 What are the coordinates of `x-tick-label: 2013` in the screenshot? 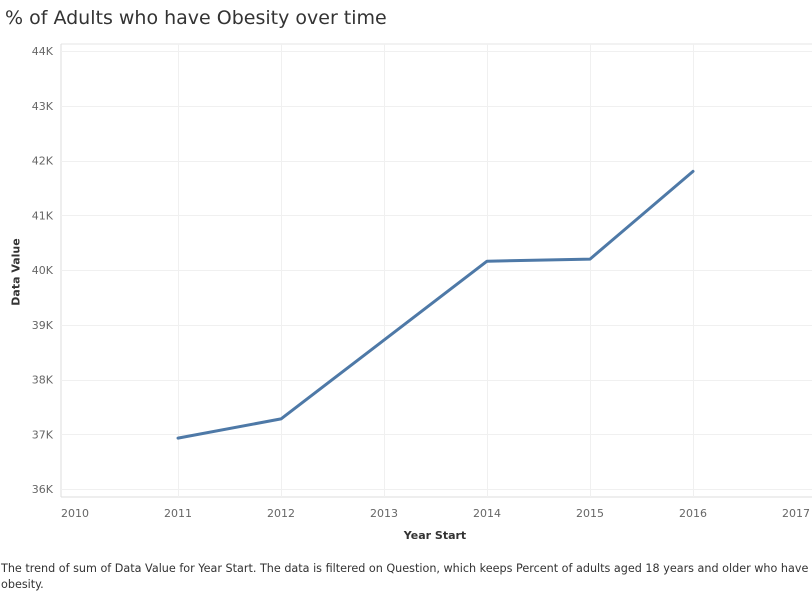 It's located at (384, 513).